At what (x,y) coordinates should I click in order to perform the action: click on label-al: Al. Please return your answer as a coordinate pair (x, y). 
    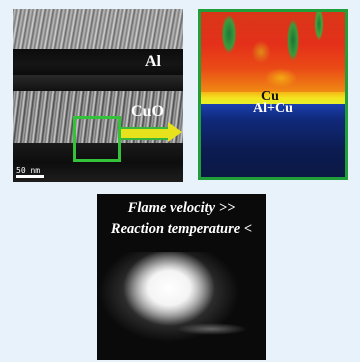
    Looking at the image, I should click on (153, 61).